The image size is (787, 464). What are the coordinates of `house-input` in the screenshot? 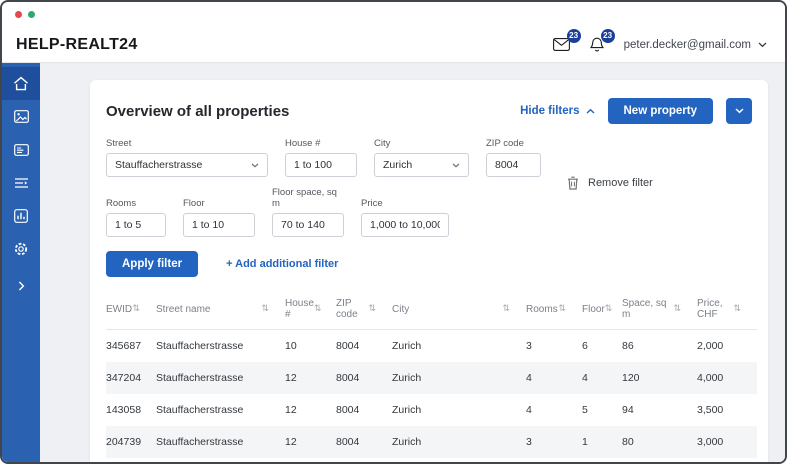 It's located at (321, 165).